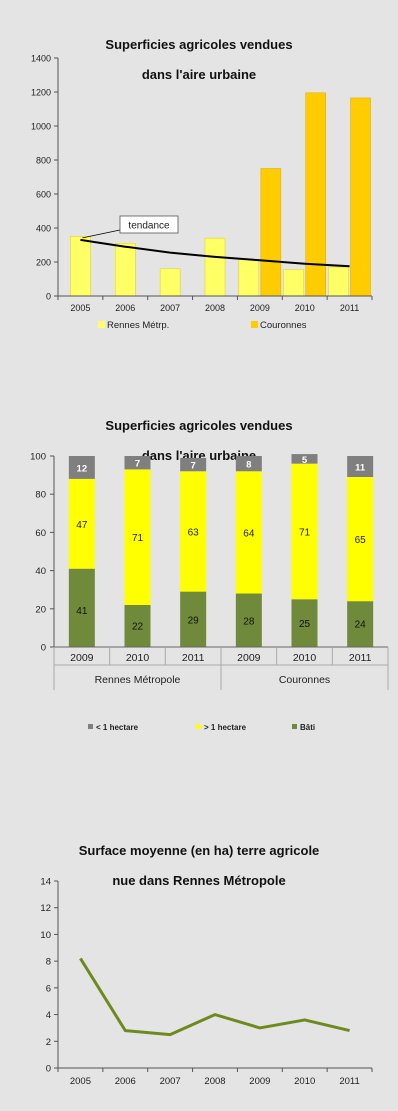 The height and width of the screenshot is (1111, 398). I want to click on chart-title-line: Surface moyenne (en ha) terre agricole, so click(199, 850).